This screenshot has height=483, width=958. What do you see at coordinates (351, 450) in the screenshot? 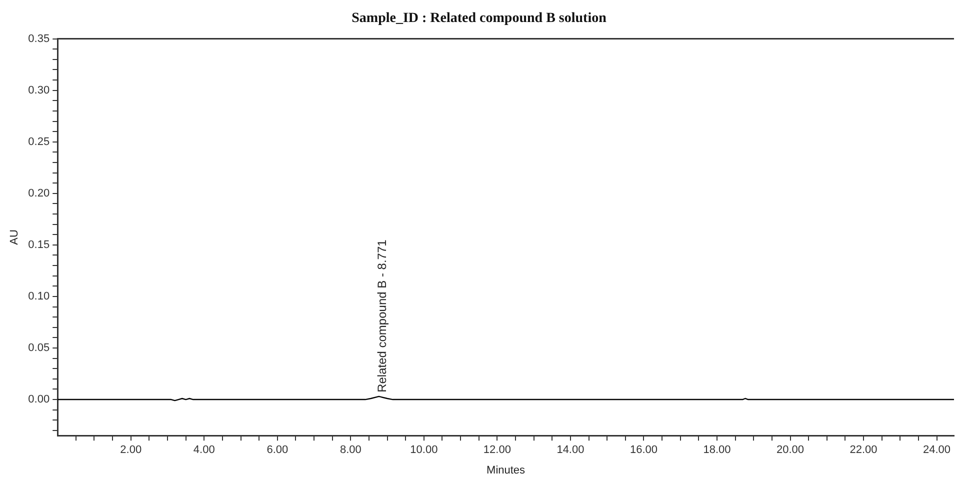
I see `x-tick-label: 8.00` at bounding box center [351, 450].